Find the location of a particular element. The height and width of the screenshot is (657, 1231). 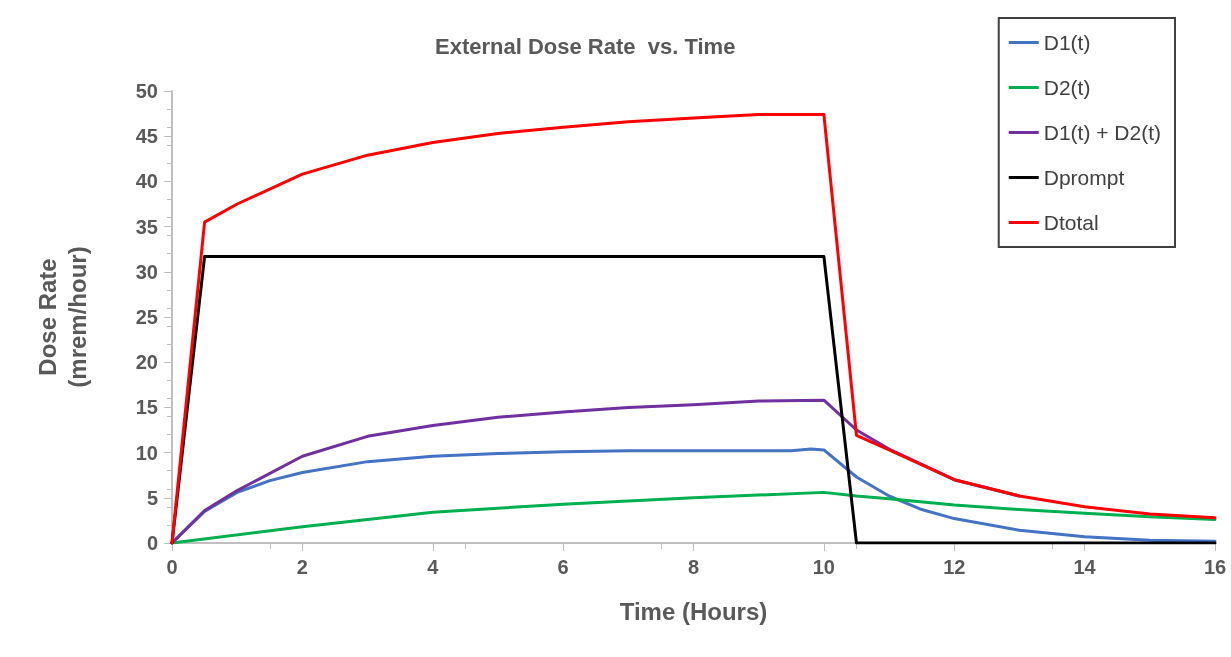

y-tick-label: 20 is located at coordinates (146, 362).